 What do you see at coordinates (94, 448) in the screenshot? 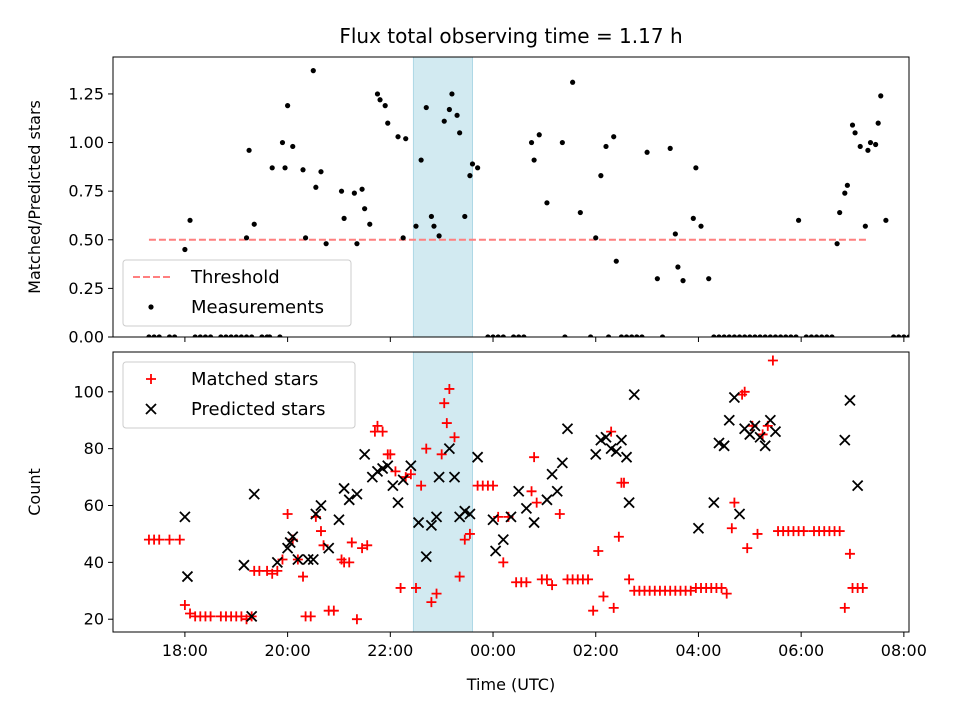
I see `y-tick-label: 80` at bounding box center [94, 448].